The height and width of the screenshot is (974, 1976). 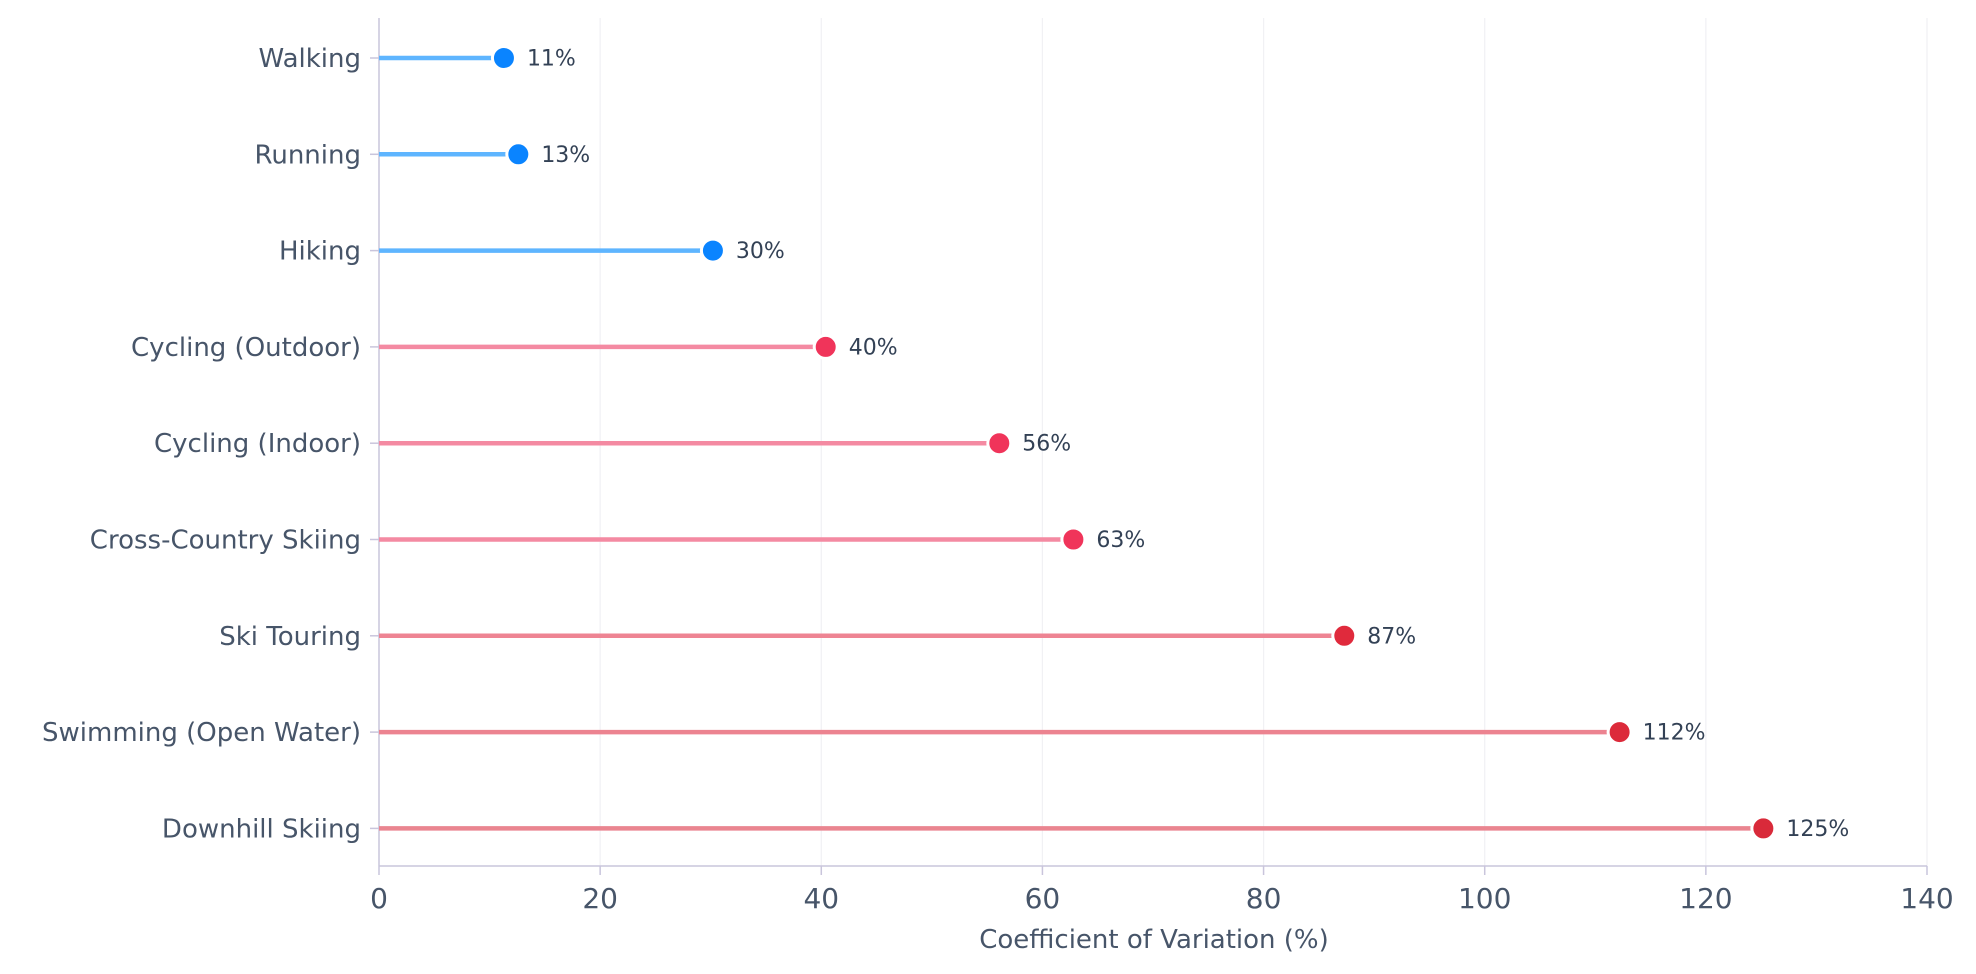 What do you see at coordinates (873, 347) in the screenshot?
I see `value-label: 40%` at bounding box center [873, 347].